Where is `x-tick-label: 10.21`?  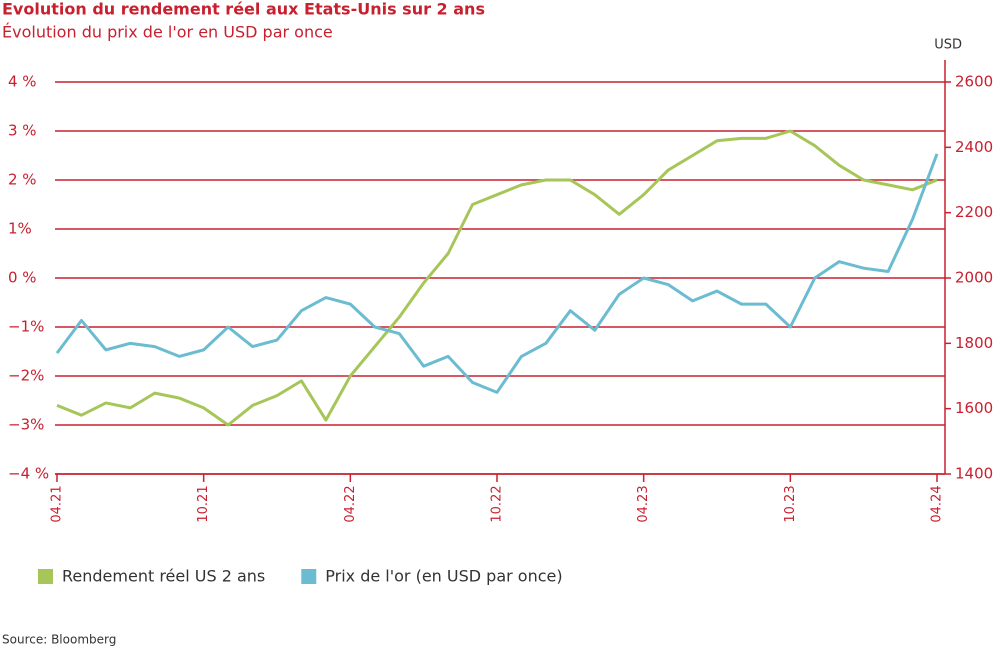
x-tick-label: 10.21 is located at coordinates (203, 503).